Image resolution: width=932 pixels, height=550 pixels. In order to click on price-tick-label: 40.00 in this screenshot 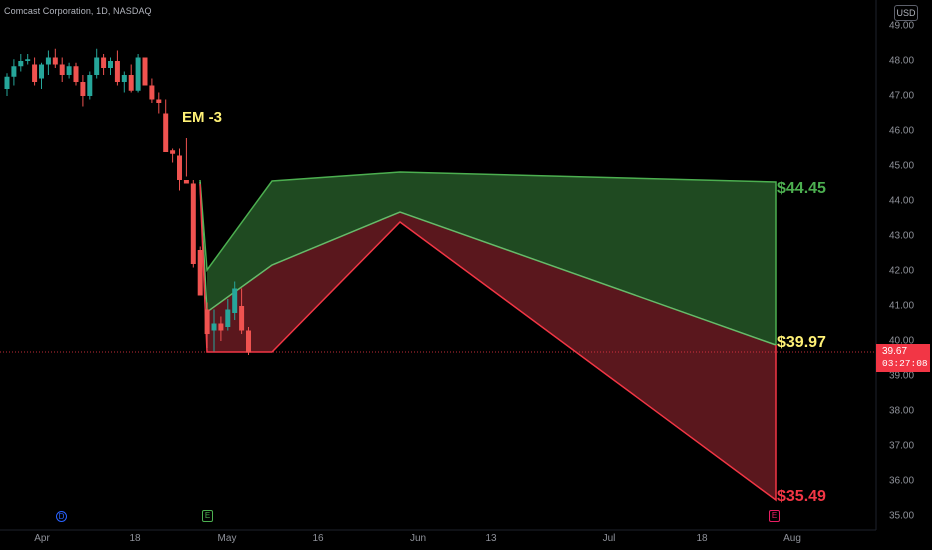, I will do `click(902, 341)`.